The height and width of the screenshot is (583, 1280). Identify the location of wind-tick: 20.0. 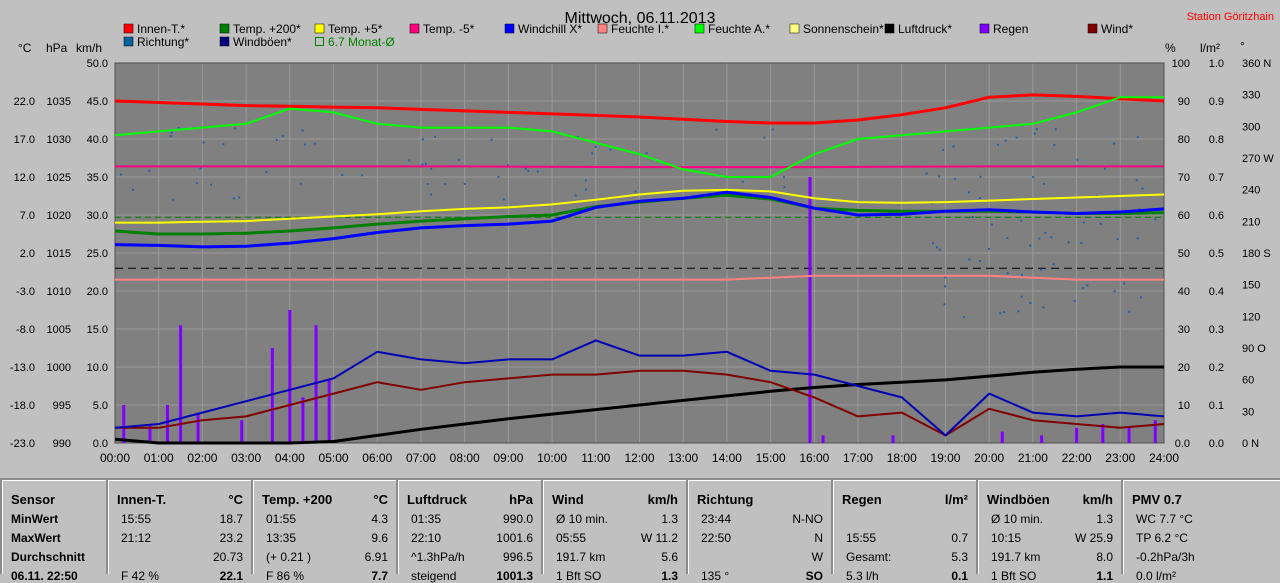
(97, 292).